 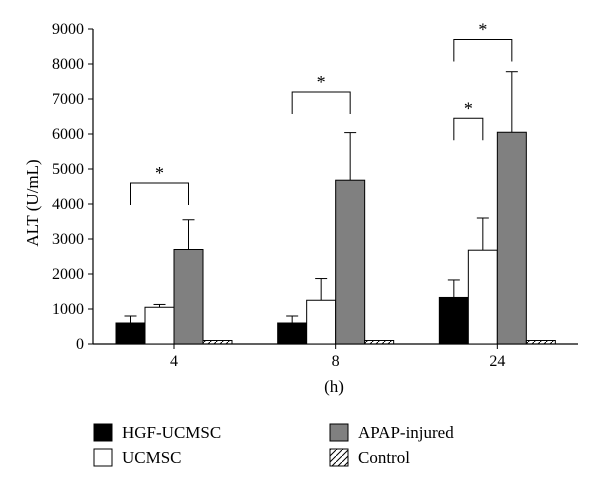 I want to click on legend-swatch-apap-injured, so click(x=339, y=432).